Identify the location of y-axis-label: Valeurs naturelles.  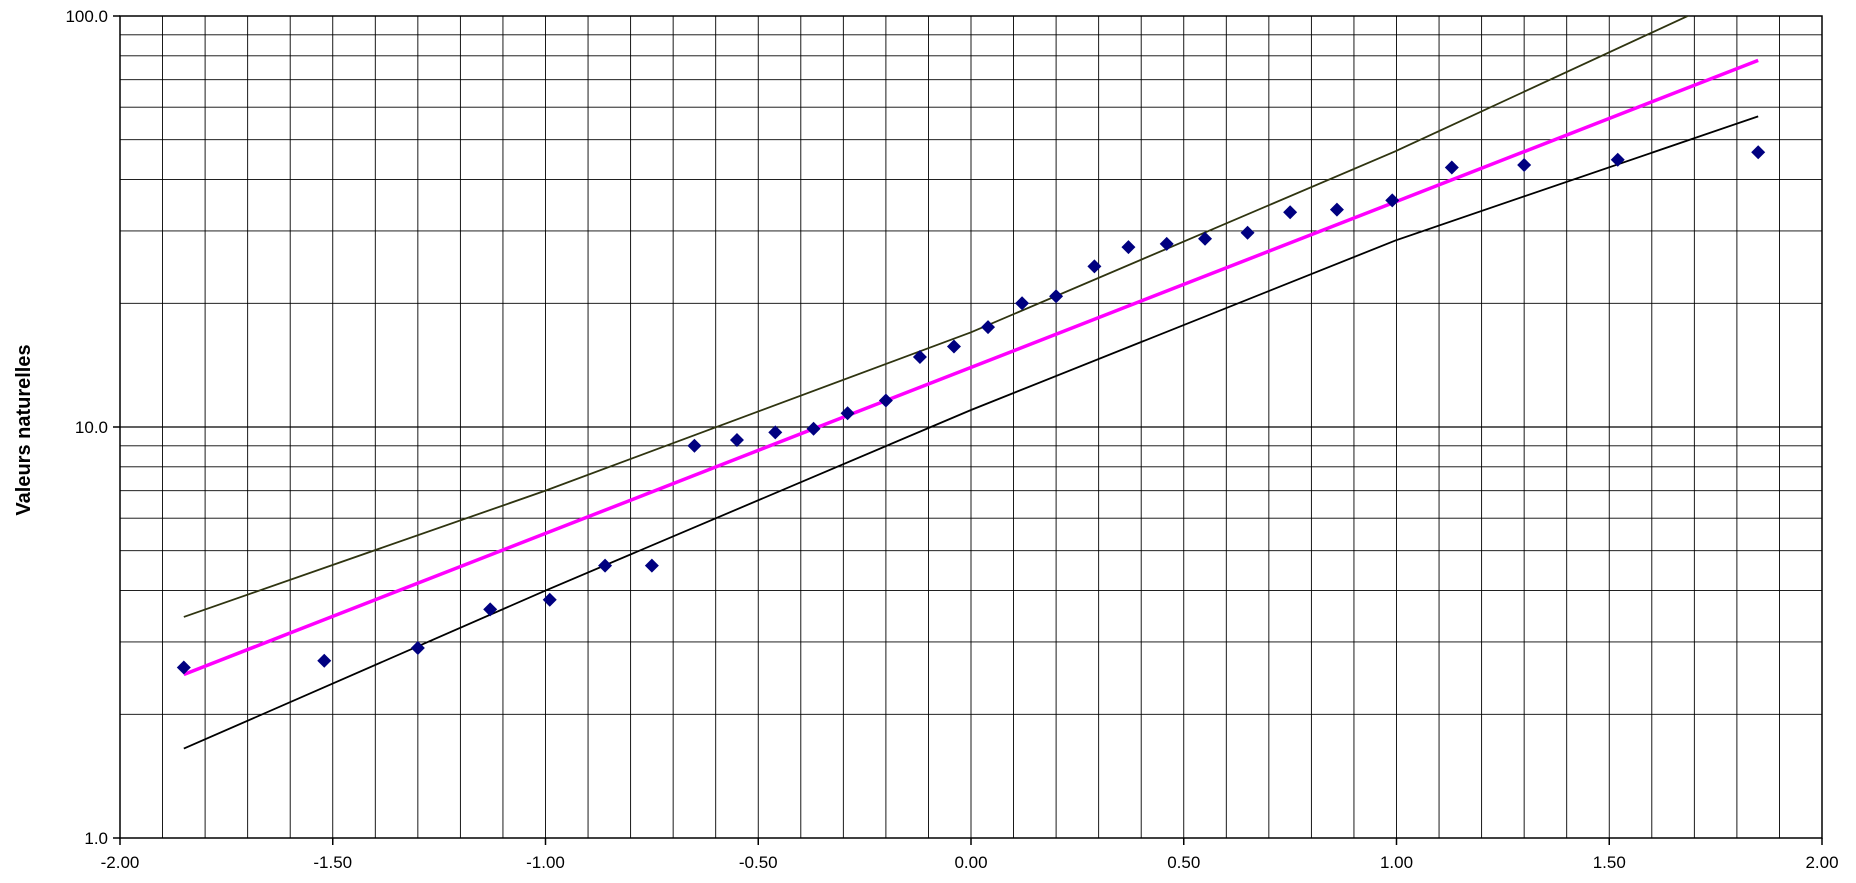
(24, 429).